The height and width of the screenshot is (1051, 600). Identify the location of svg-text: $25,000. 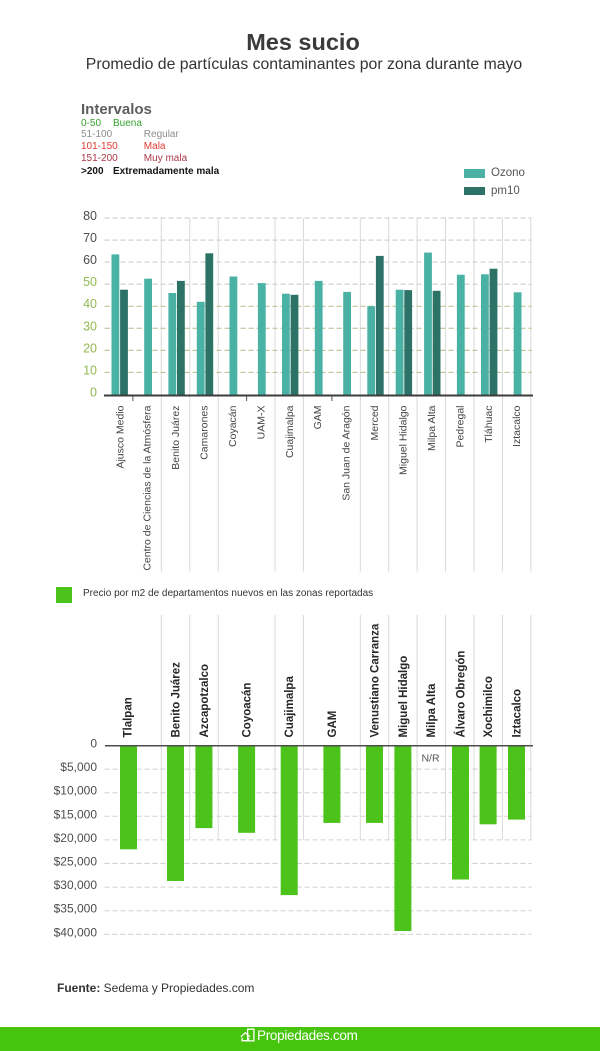
(76, 862).